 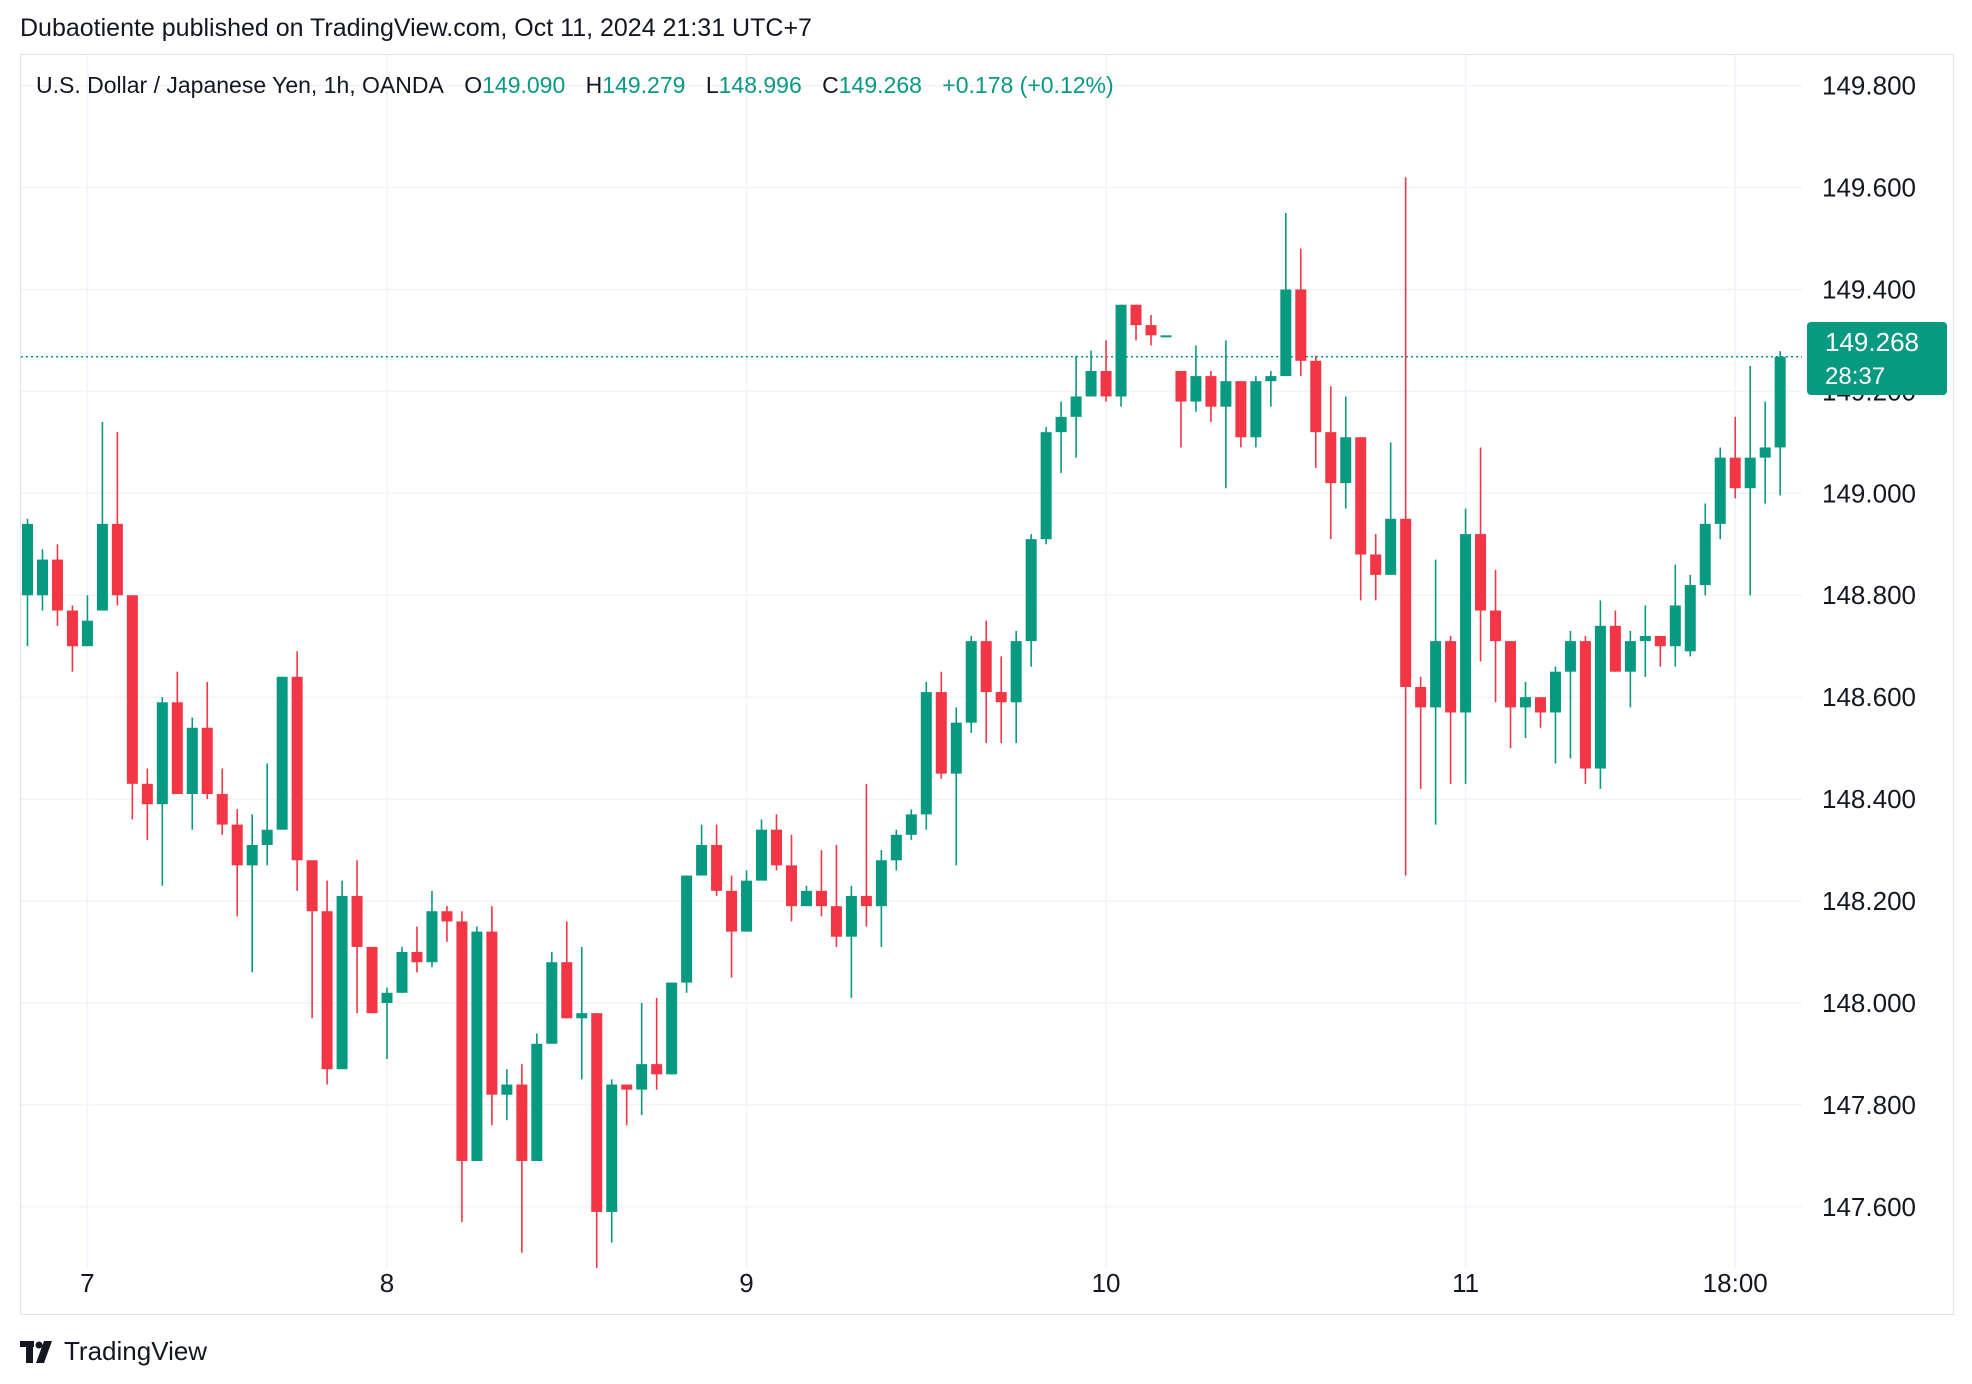 I want to click on symbol-title: U.S. Dollar / Japanese Yen, 1h, OANDA, so click(x=240, y=85).